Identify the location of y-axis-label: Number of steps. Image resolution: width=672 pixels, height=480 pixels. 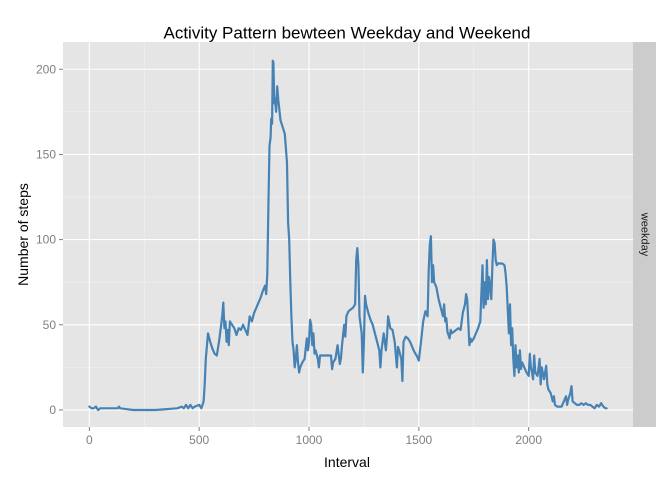
(23, 234).